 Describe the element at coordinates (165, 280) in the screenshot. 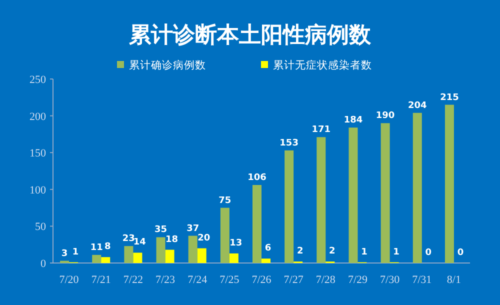

I see `x-tick-label: 7/23` at that location.